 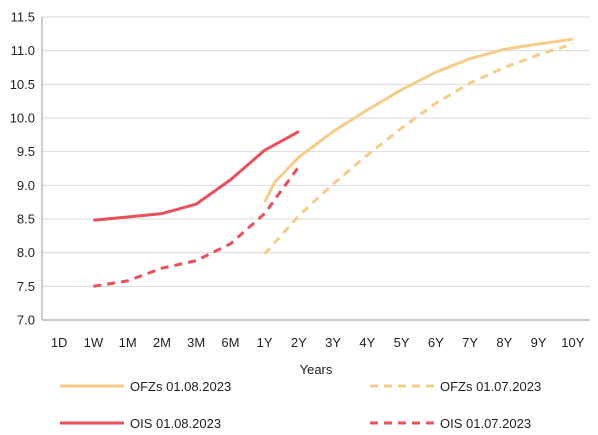 I want to click on y-tick-label: 8.5, so click(x=26, y=219).